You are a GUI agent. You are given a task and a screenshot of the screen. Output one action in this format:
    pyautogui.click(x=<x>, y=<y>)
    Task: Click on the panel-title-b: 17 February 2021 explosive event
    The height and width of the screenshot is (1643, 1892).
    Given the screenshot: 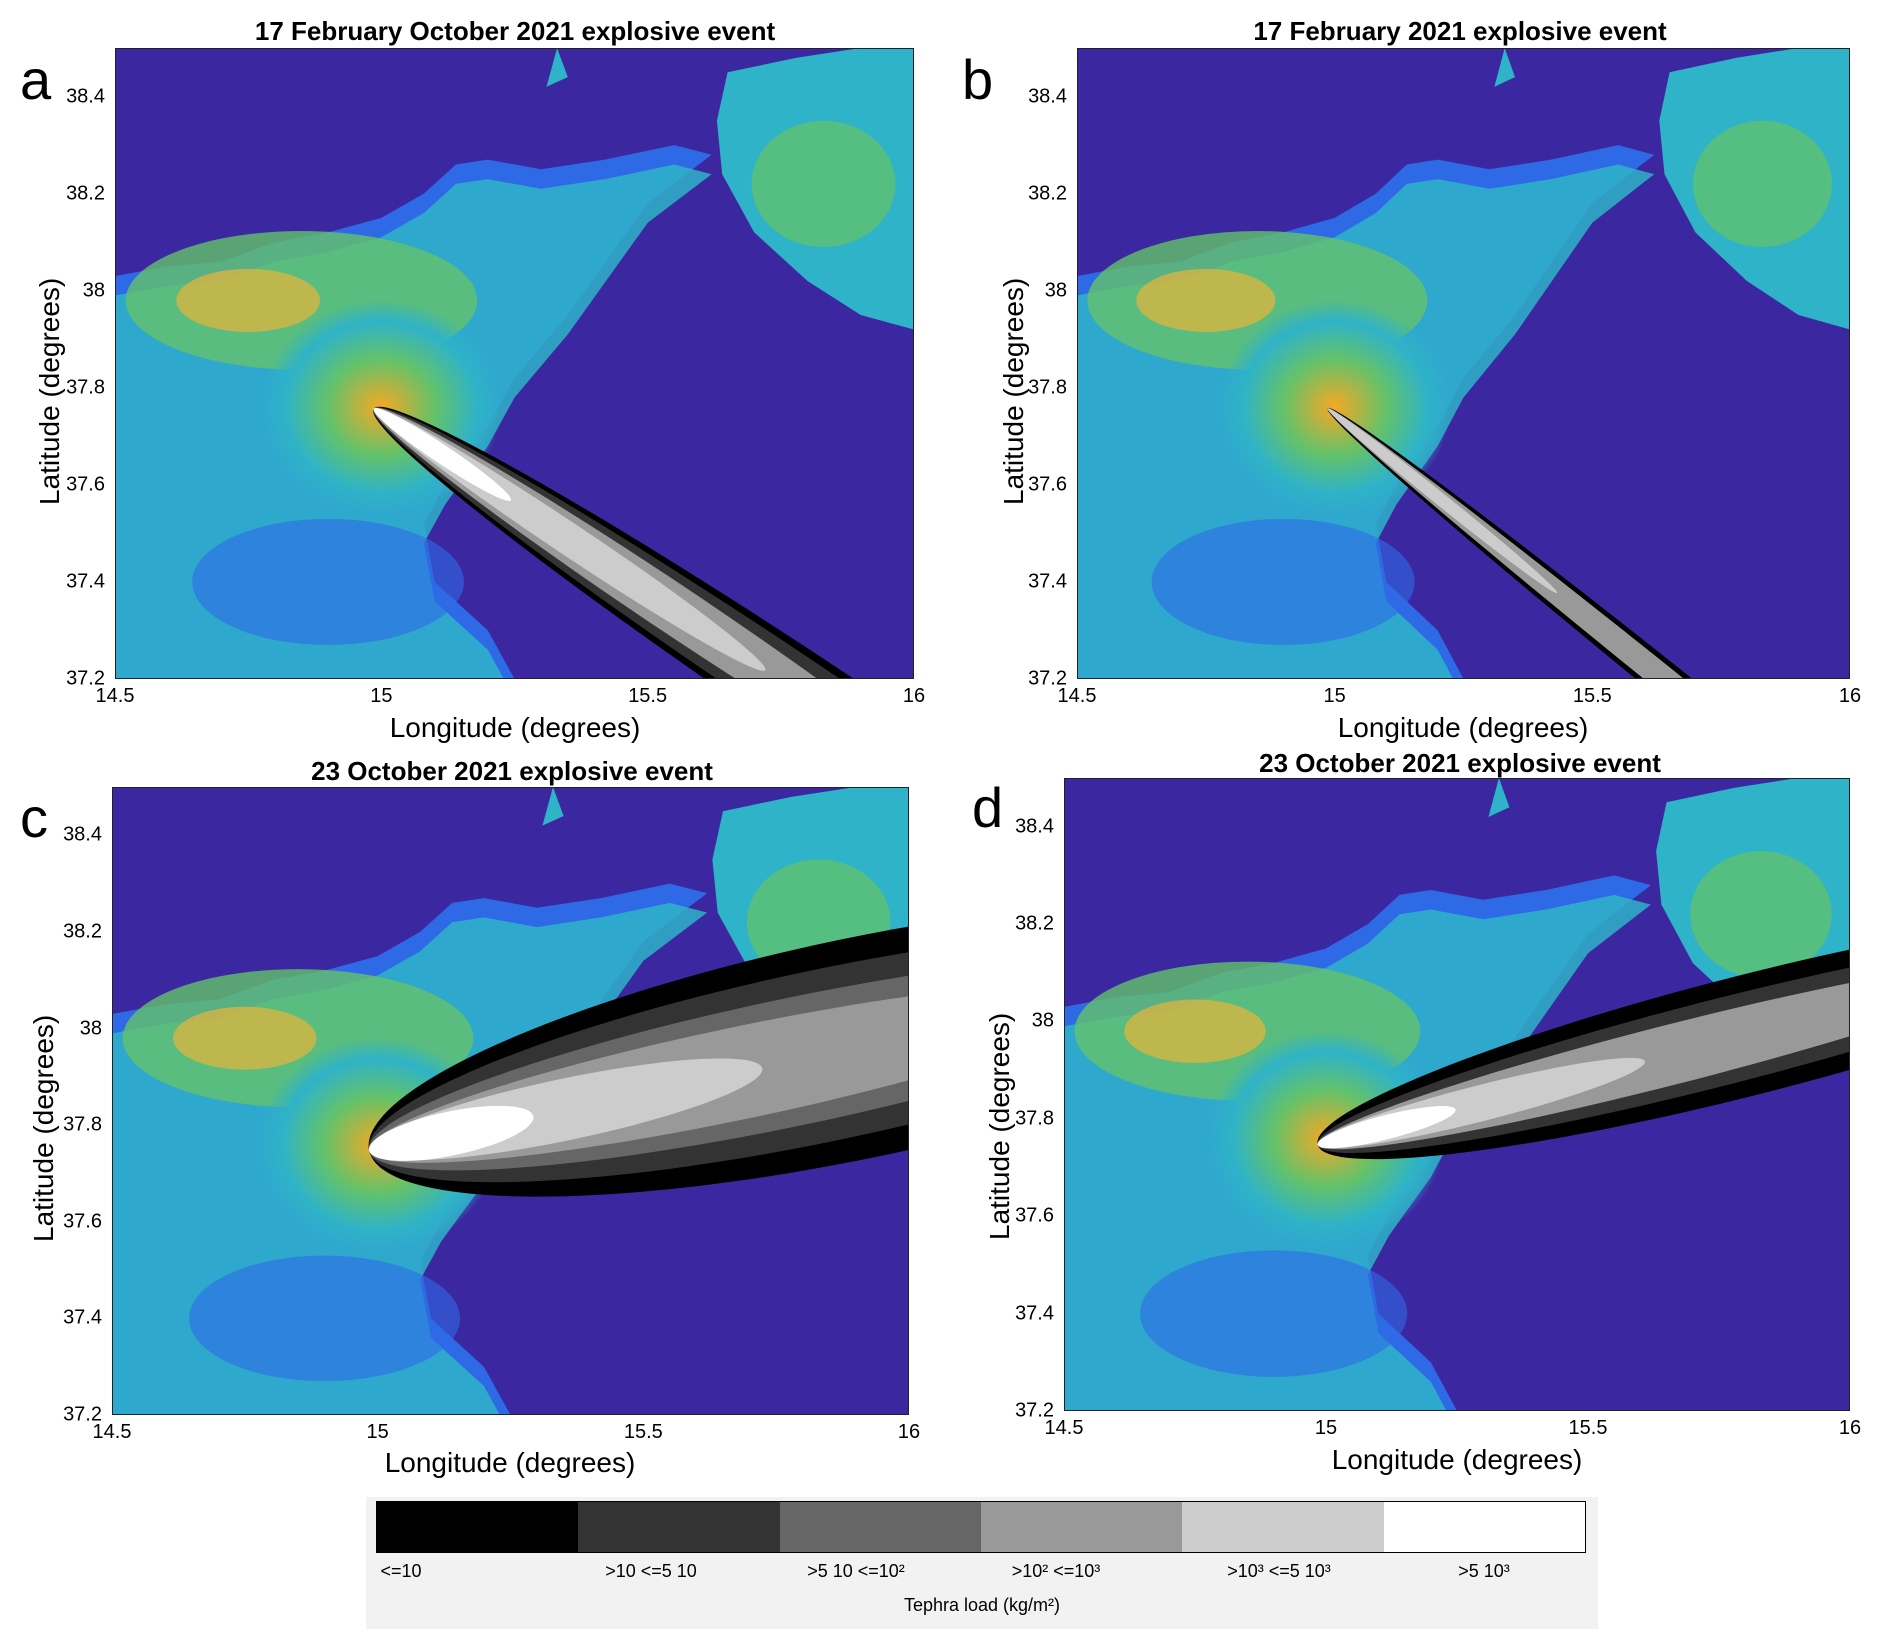 What is the action you would take?
    pyautogui.click(x=1460, y=31)
    